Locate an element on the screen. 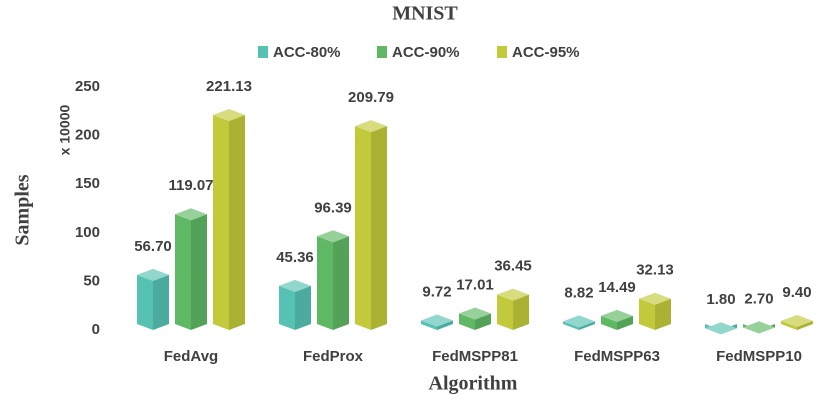  y-tick-label: 200 is located at coordinates (87, 135).